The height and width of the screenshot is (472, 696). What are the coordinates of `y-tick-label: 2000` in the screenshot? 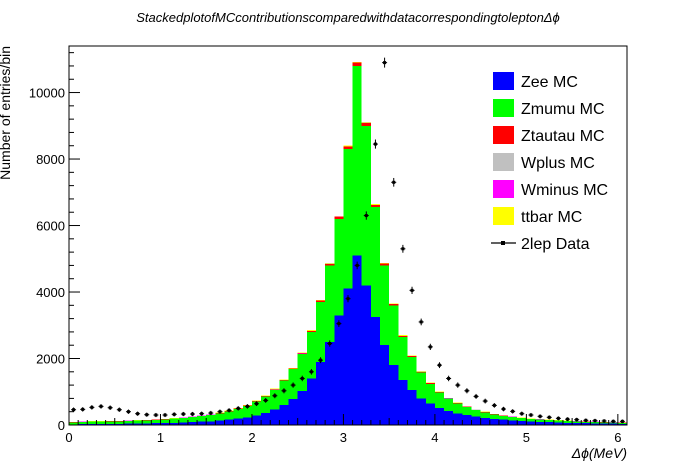 It's located at (50, 359).